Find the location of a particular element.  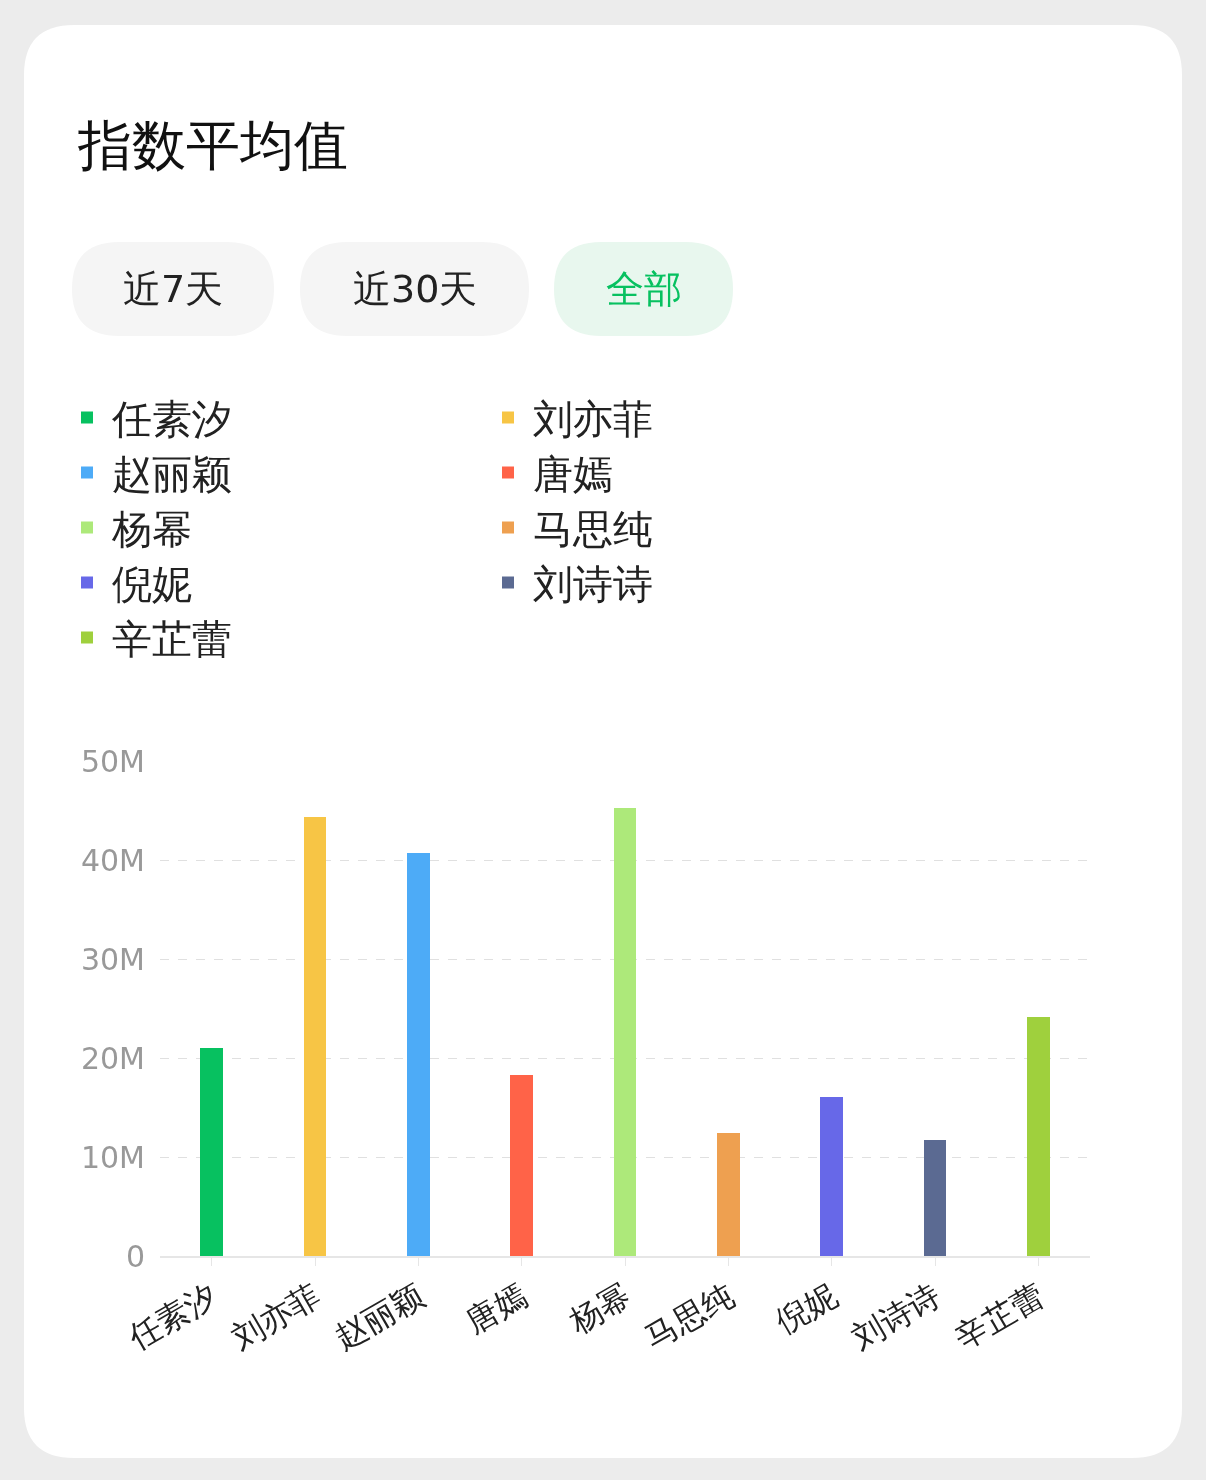

y-tick-label: 40M is located at coordinates (112, 860).